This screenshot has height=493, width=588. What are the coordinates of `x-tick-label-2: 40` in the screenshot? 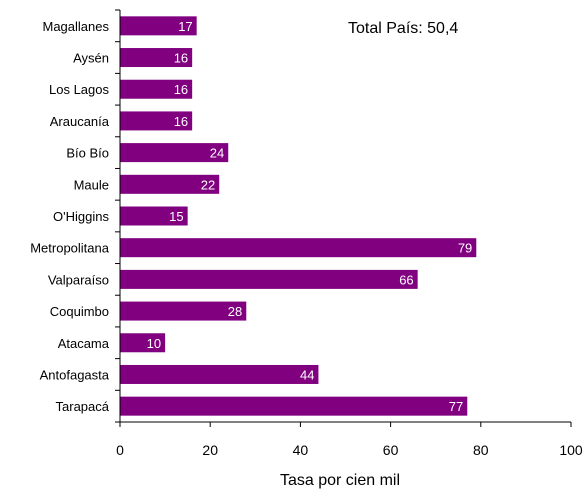 It's located at (301, 450).